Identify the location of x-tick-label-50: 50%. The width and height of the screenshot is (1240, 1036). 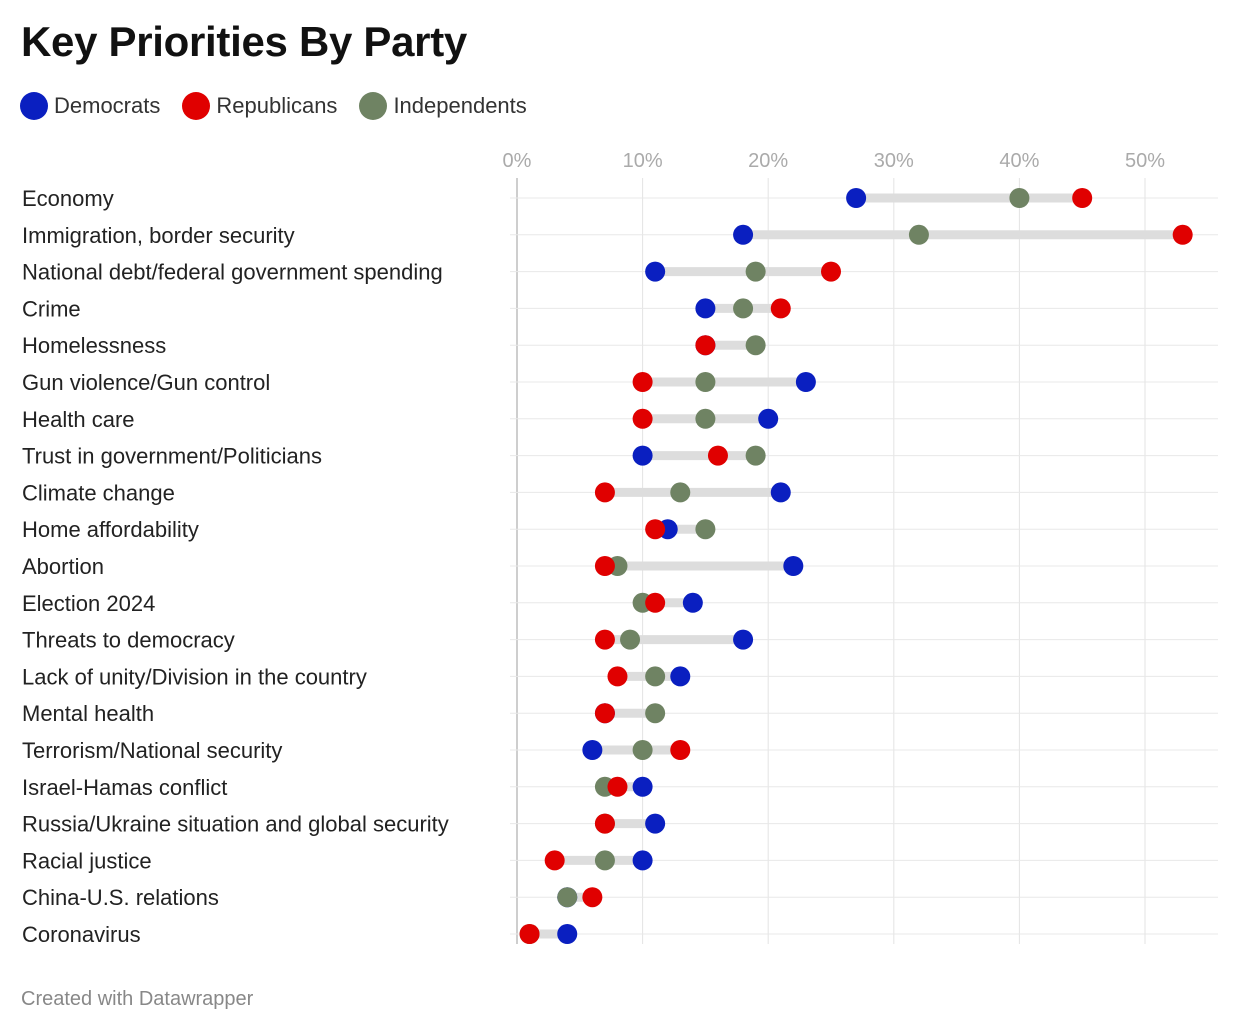
(1145, 161).